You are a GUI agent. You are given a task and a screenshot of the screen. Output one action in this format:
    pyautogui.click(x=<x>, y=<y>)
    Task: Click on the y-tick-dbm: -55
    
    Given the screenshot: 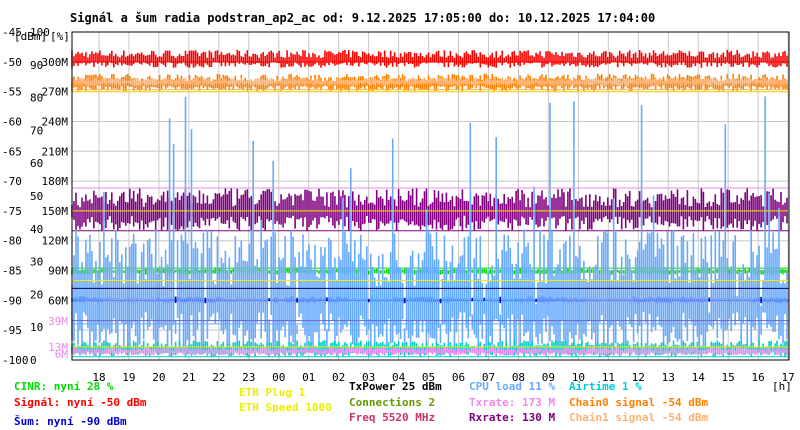 What is the action you would take?
    pyautogui.click(x=12, y=92)
    